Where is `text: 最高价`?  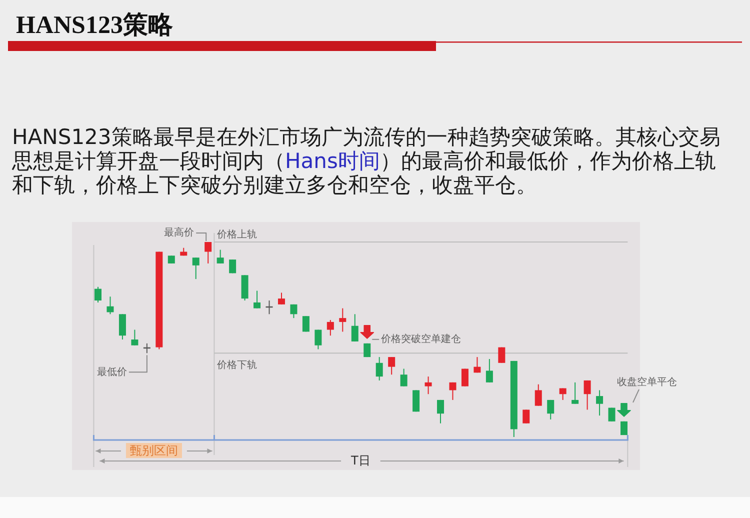
text: 最高价 is located at coordinates (179, 232).